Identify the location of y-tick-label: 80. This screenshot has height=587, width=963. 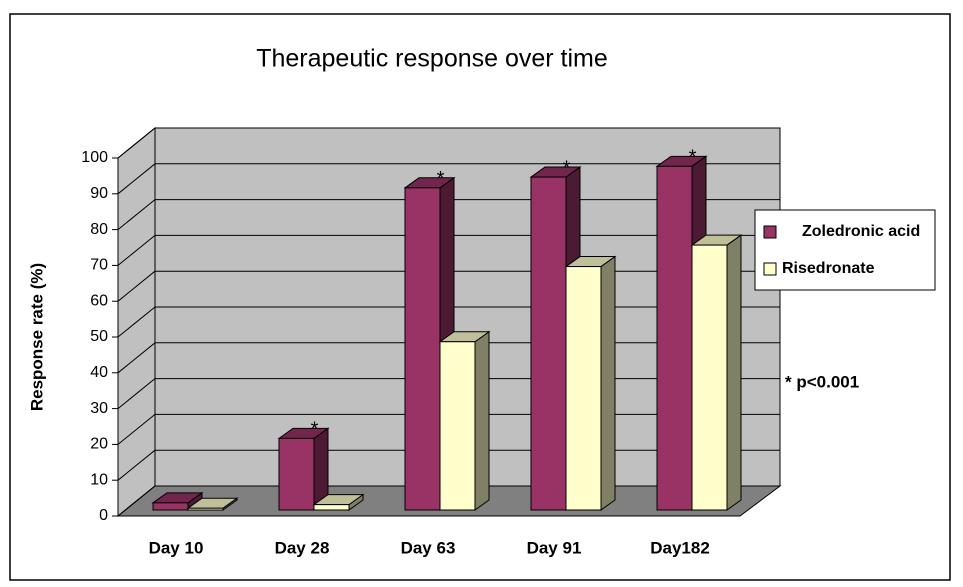
(99, 229).